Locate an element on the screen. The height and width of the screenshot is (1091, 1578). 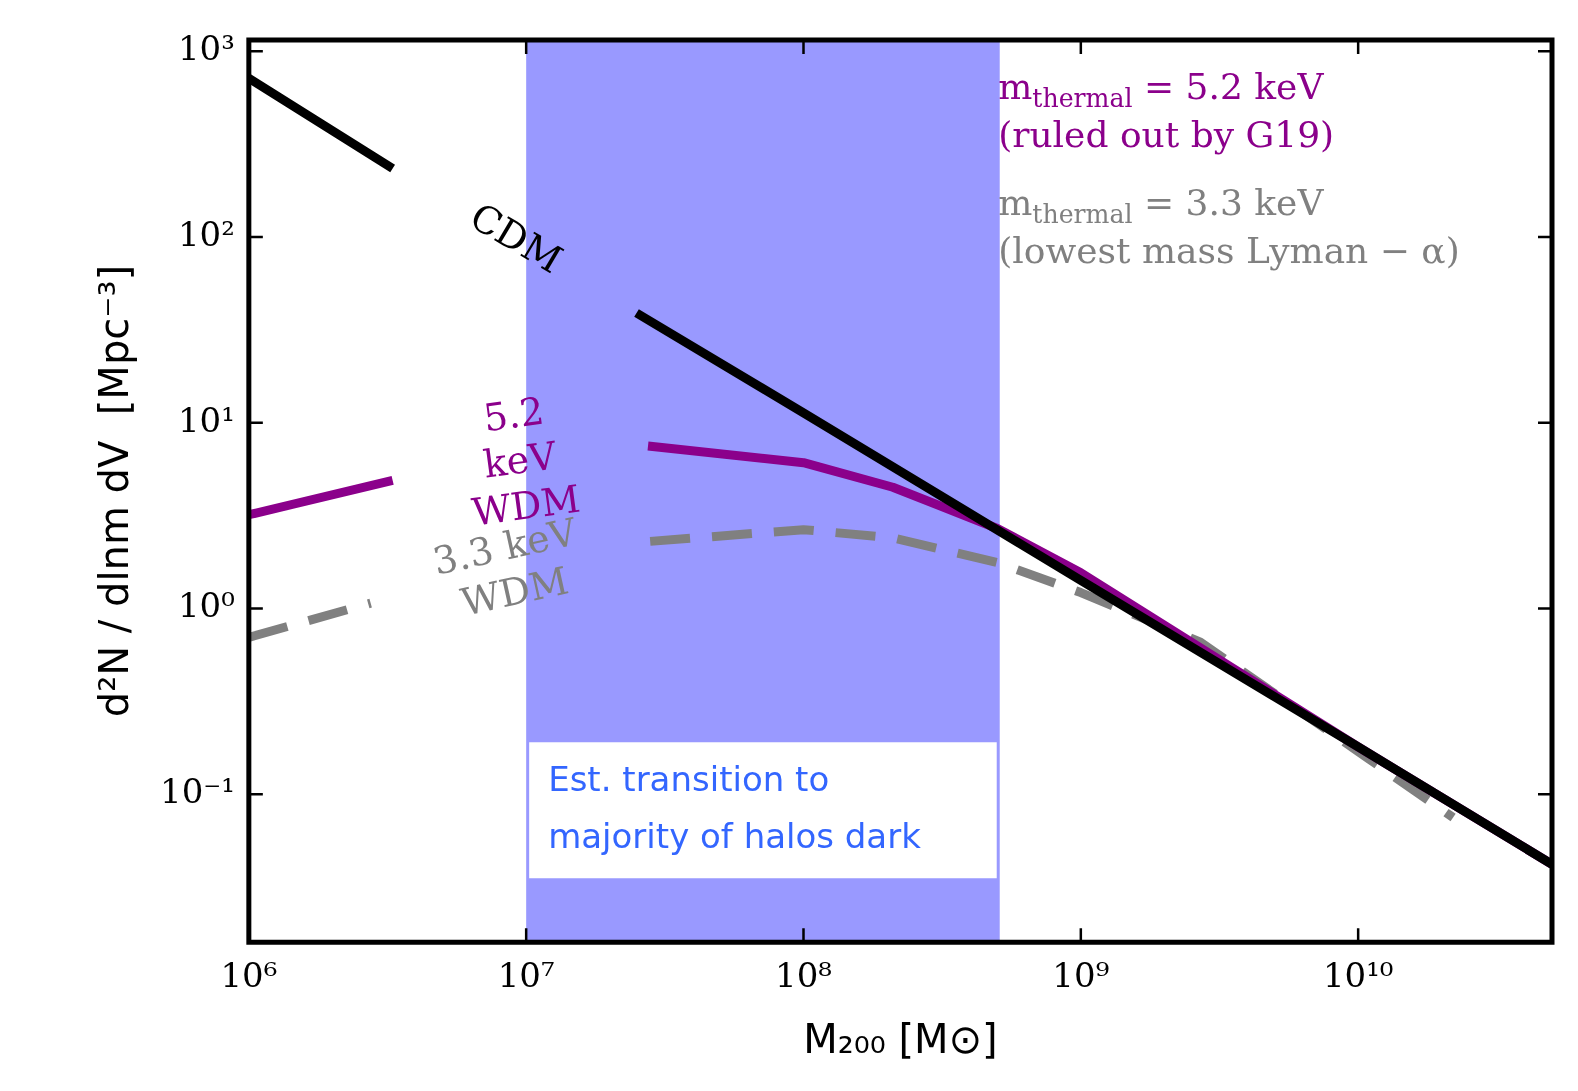
band-label: Est. transition to majority of halos dark is located at coordinates (735, 807).